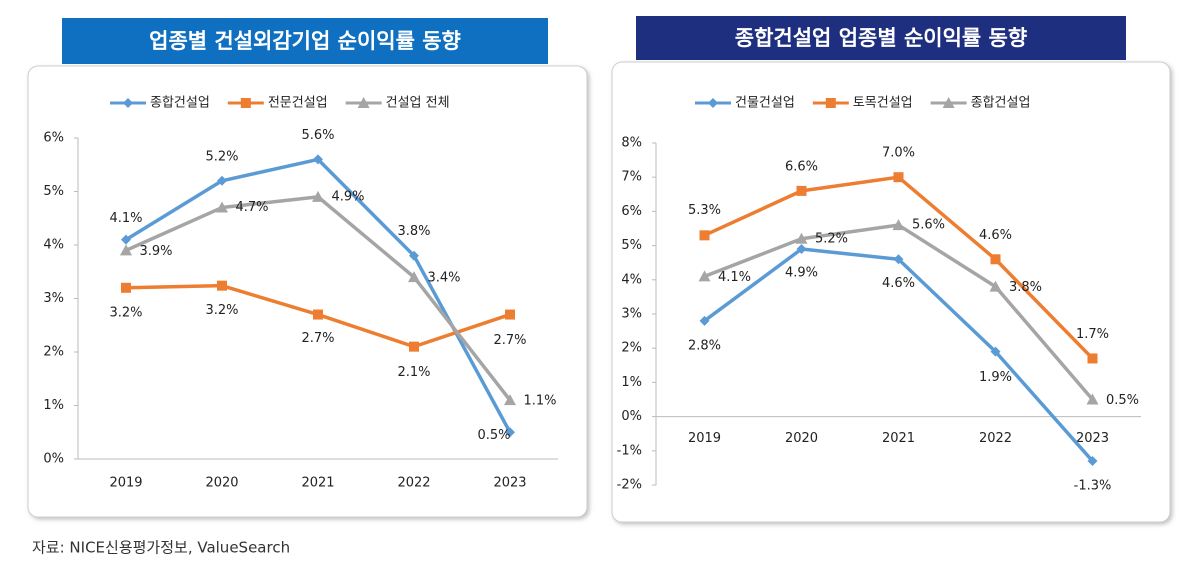 The image size is (1192, 572). Describe the element at coordinates (898, 153) in the screenshot. I see `data-label: 7.0%` at that location.